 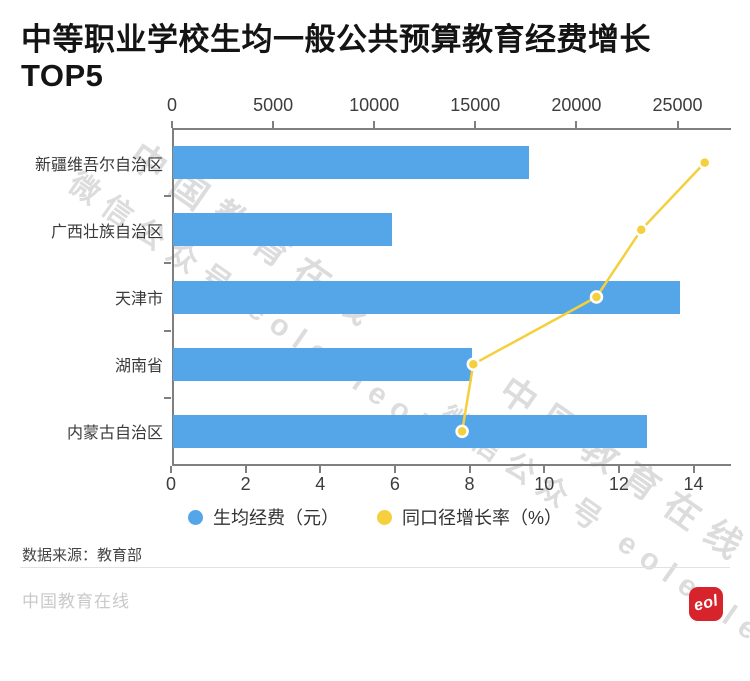 What do you see at coordinates (451, 129) in the screenshot?
I see `top-axis-line` at bounding box center [451, 129].